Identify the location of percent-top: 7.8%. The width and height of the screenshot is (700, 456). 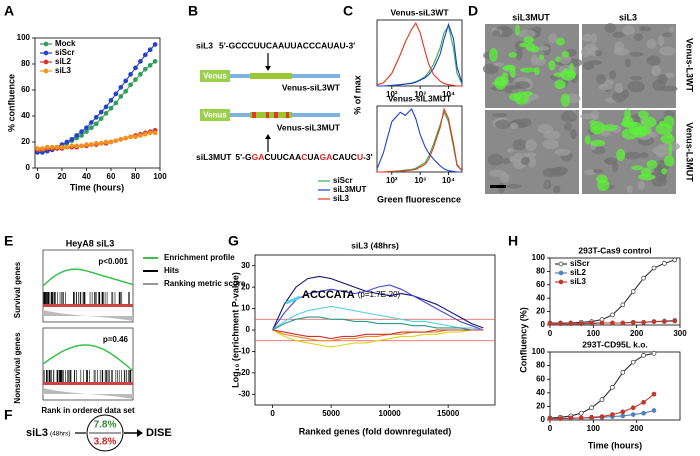
(105, 425).